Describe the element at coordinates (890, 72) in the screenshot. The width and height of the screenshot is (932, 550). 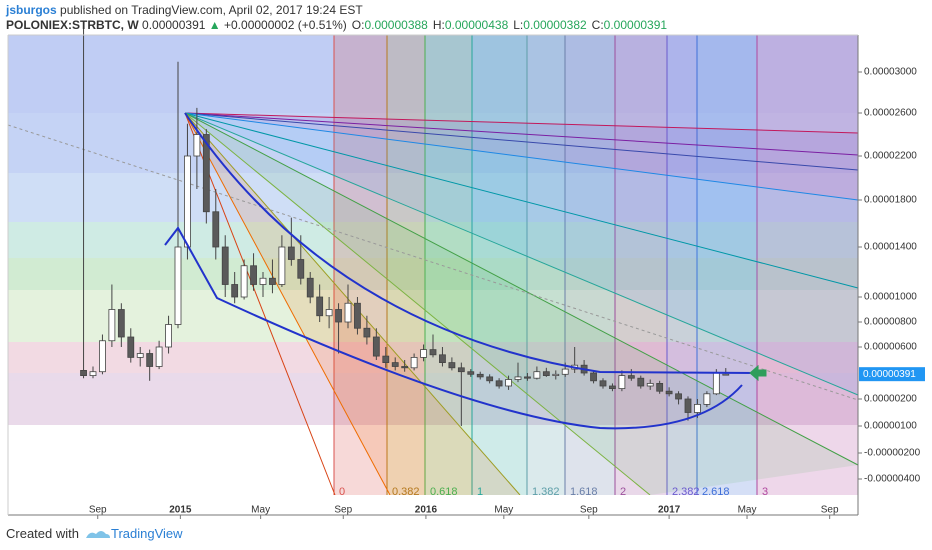
I see `y-tick-label: 0.00003000` at that location.